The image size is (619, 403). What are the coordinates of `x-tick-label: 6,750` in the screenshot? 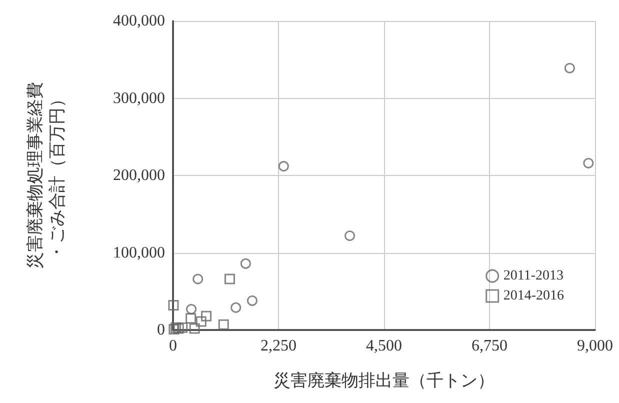 It's located at (490, 346).